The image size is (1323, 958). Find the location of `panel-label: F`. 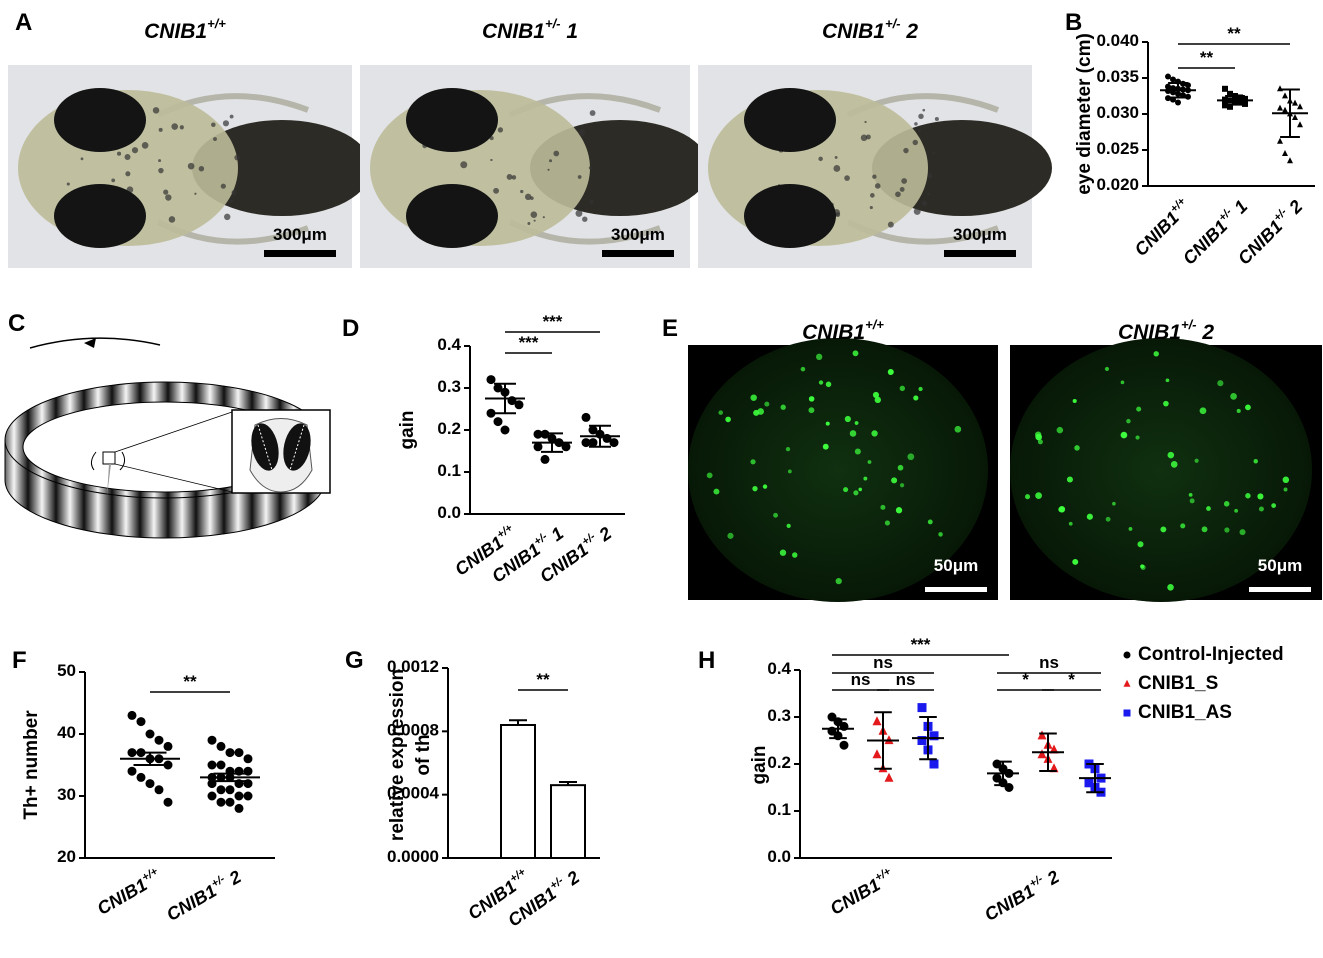

panel-label: F is located at coordinates (19, 660).